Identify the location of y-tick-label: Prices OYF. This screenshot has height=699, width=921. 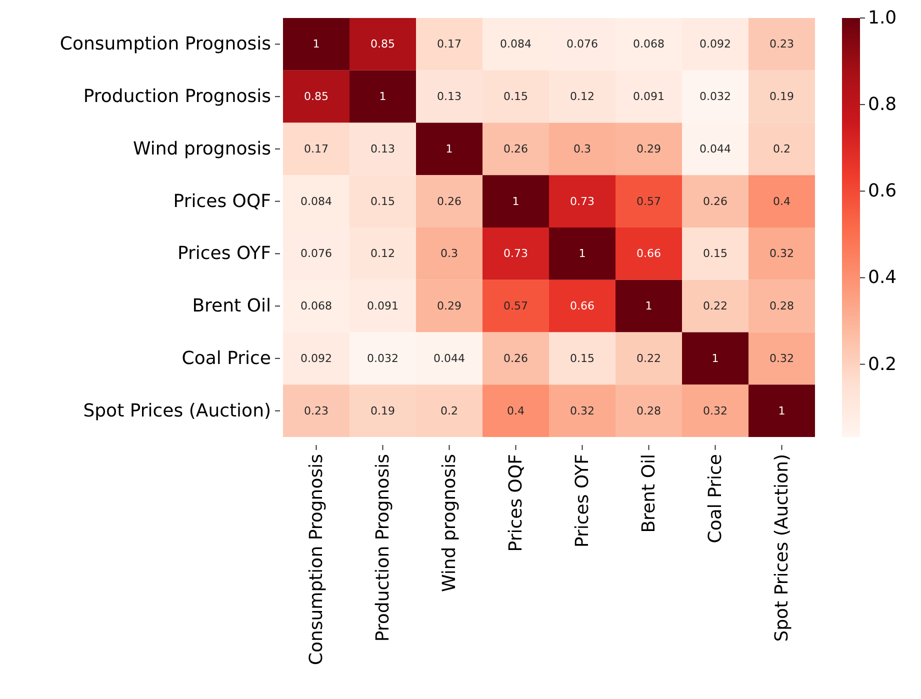
(224, 253).